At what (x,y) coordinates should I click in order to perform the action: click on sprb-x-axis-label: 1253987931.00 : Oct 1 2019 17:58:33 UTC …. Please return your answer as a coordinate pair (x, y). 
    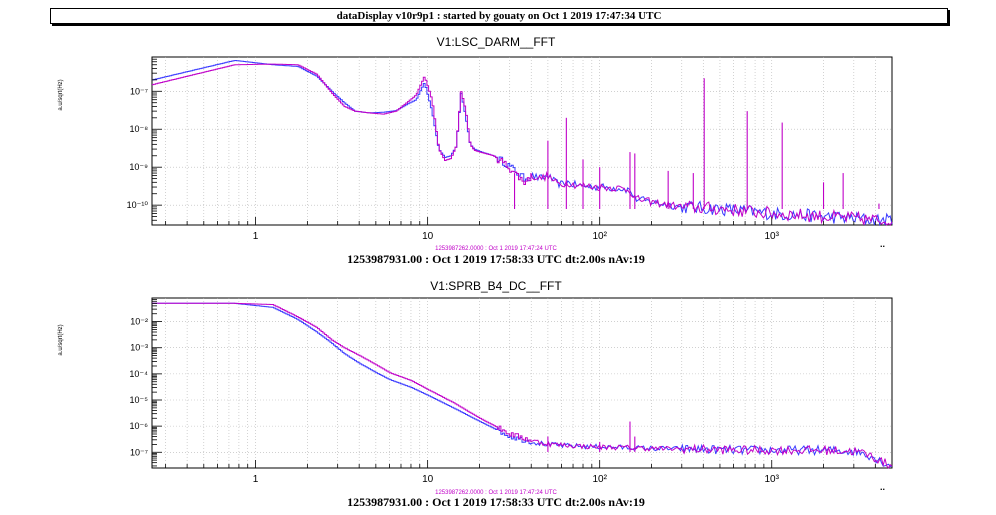
    Looking at the image, I should click on (496, 502).